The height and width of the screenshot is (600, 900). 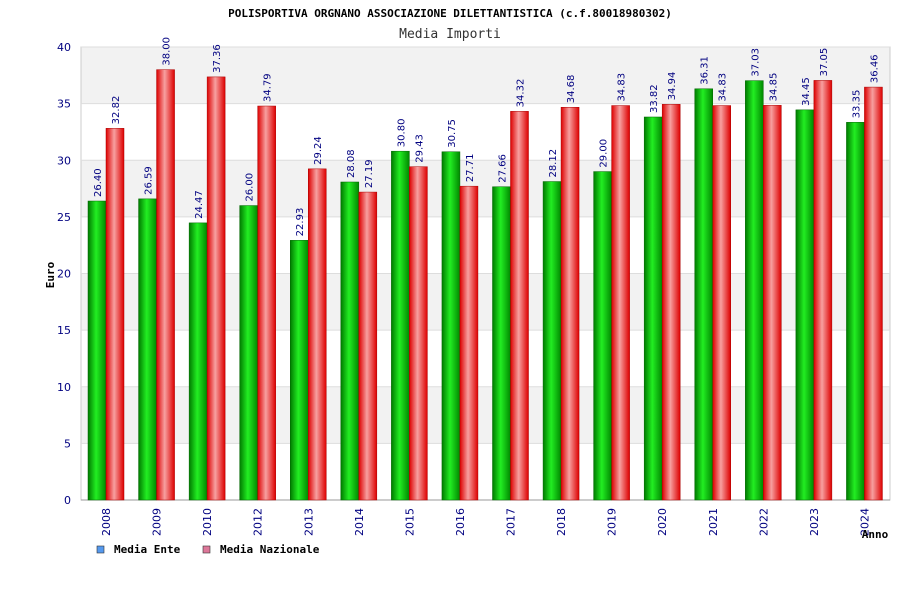 I want to click on value-label-media-ente-2017: 27.66, so click(x=503, y=168).